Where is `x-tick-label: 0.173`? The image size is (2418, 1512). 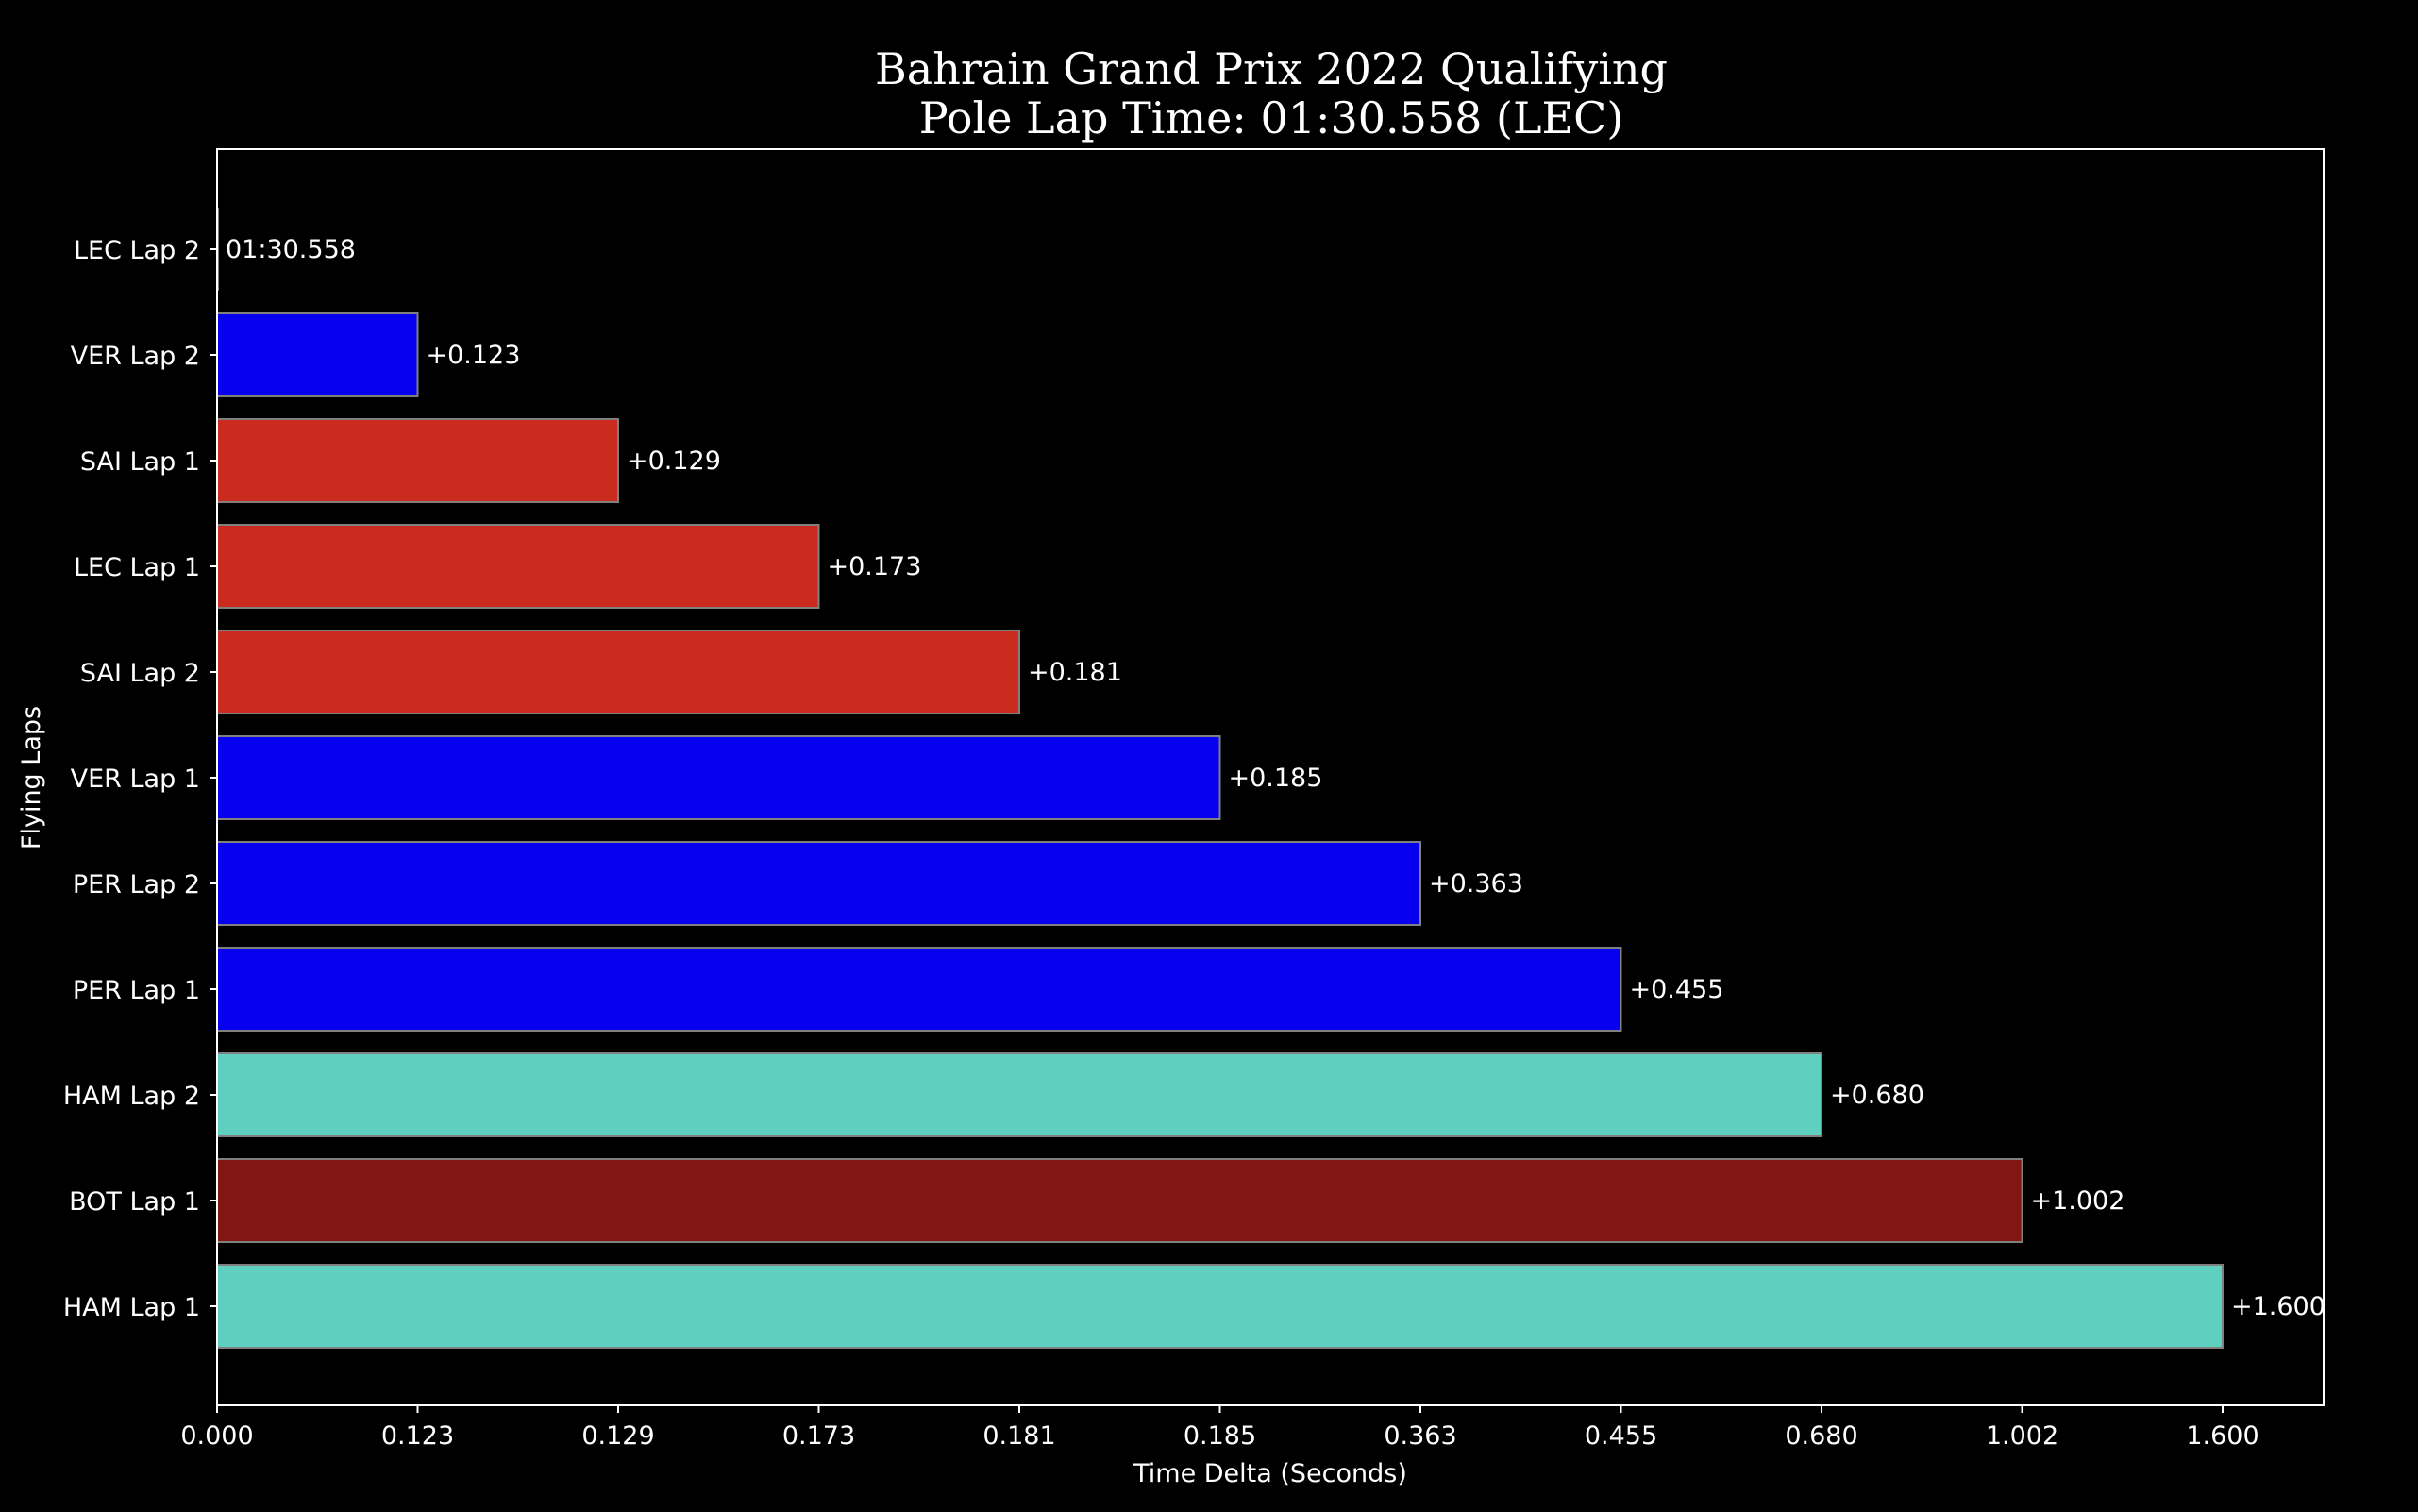
x-tick-label: 0.173 is located at coordinates (818, 1436).